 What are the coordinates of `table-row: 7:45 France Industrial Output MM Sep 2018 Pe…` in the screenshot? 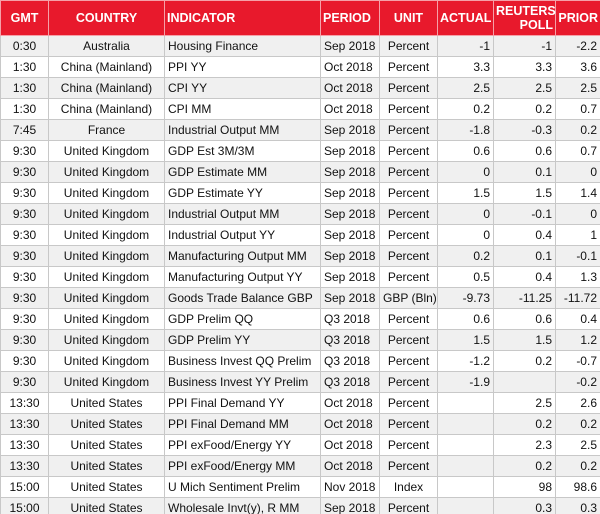 It's located at (300, 130).